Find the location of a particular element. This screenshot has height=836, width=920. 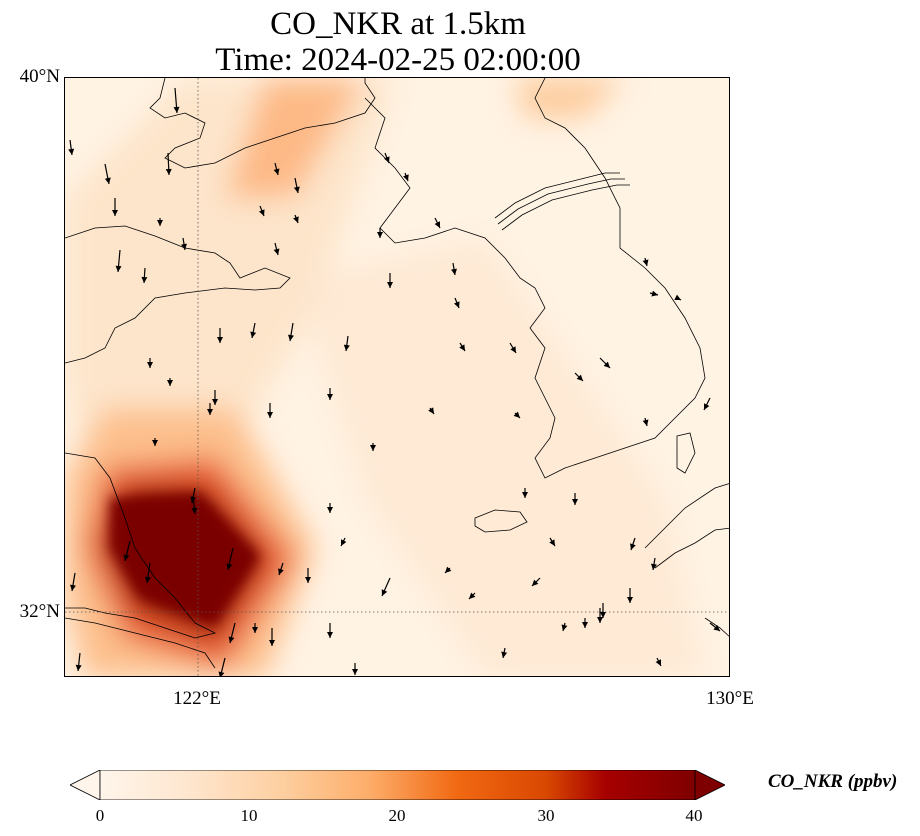

lon-label-130e: 130°E is located at coordinates (730, 698).